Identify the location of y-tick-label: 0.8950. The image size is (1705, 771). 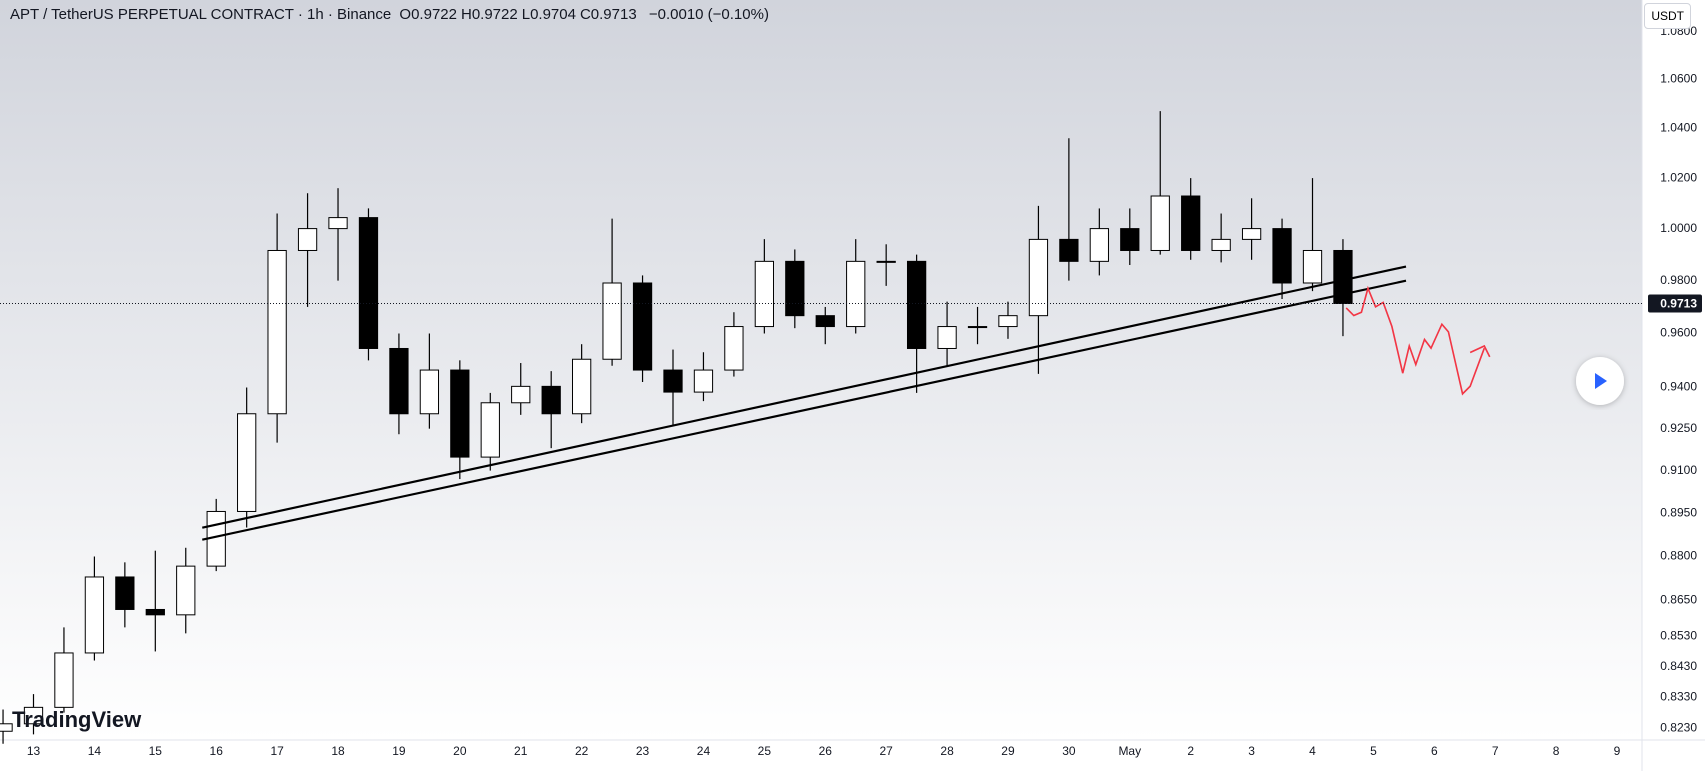
(1678, 512).